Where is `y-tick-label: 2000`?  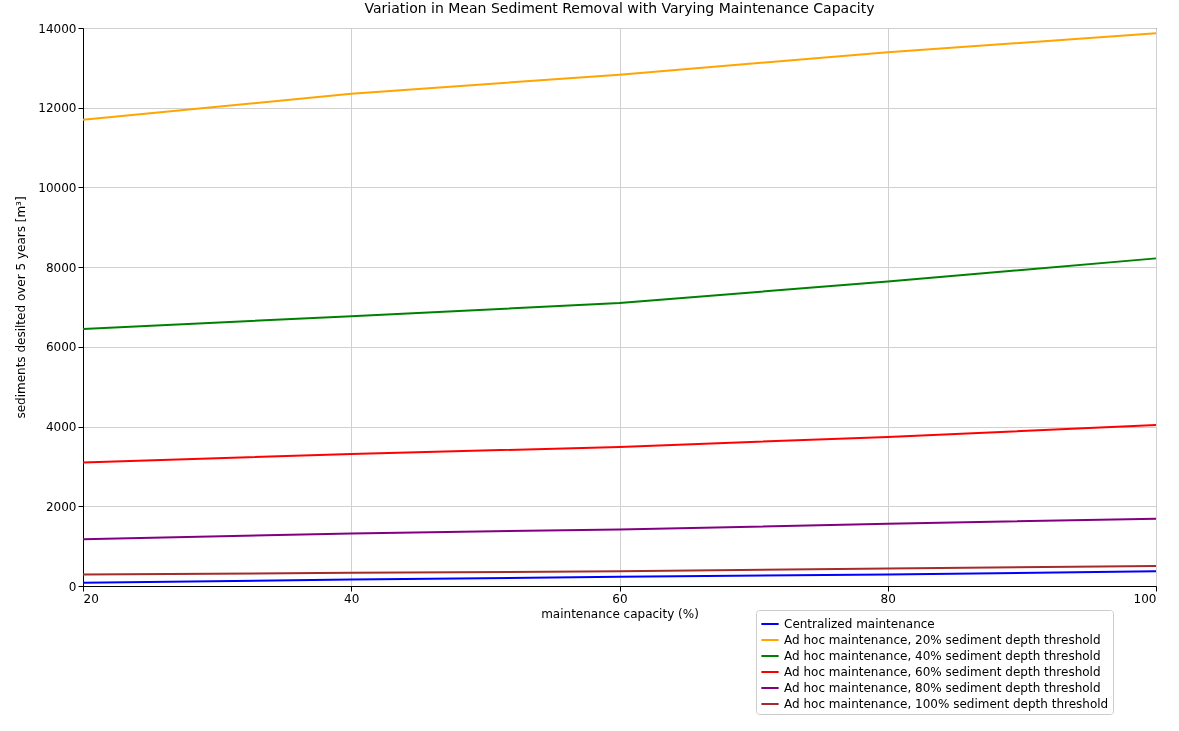 y-tick-label: 2000 is located at coordinates (61, 506).